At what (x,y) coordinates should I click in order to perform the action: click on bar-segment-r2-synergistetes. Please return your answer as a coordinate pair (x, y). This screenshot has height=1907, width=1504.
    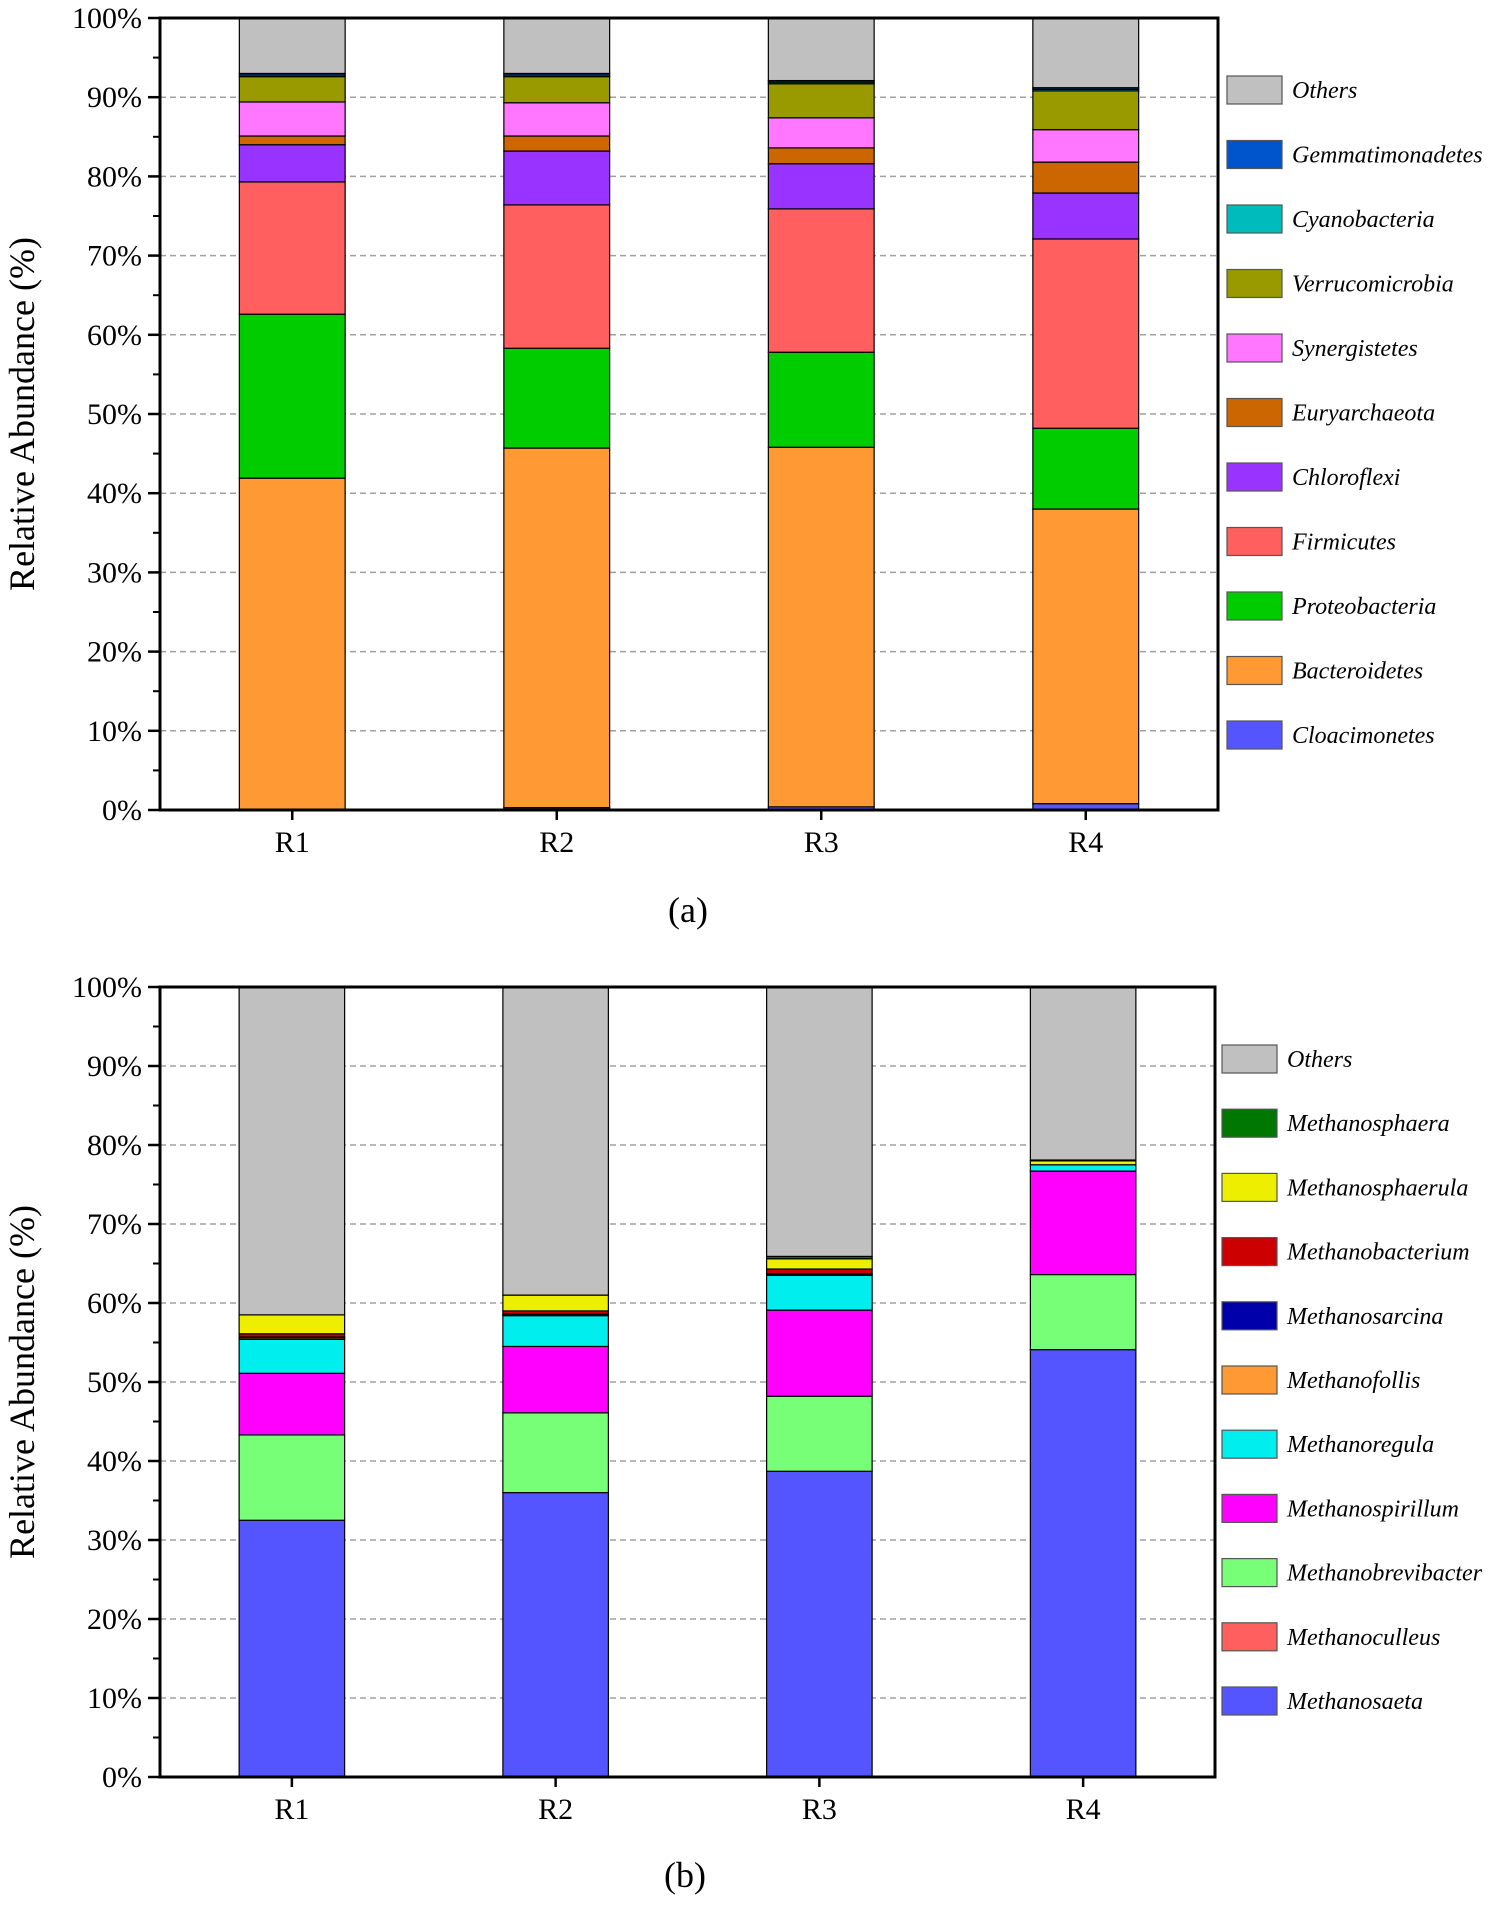
    Looking at the image, I should click on (557, 119).